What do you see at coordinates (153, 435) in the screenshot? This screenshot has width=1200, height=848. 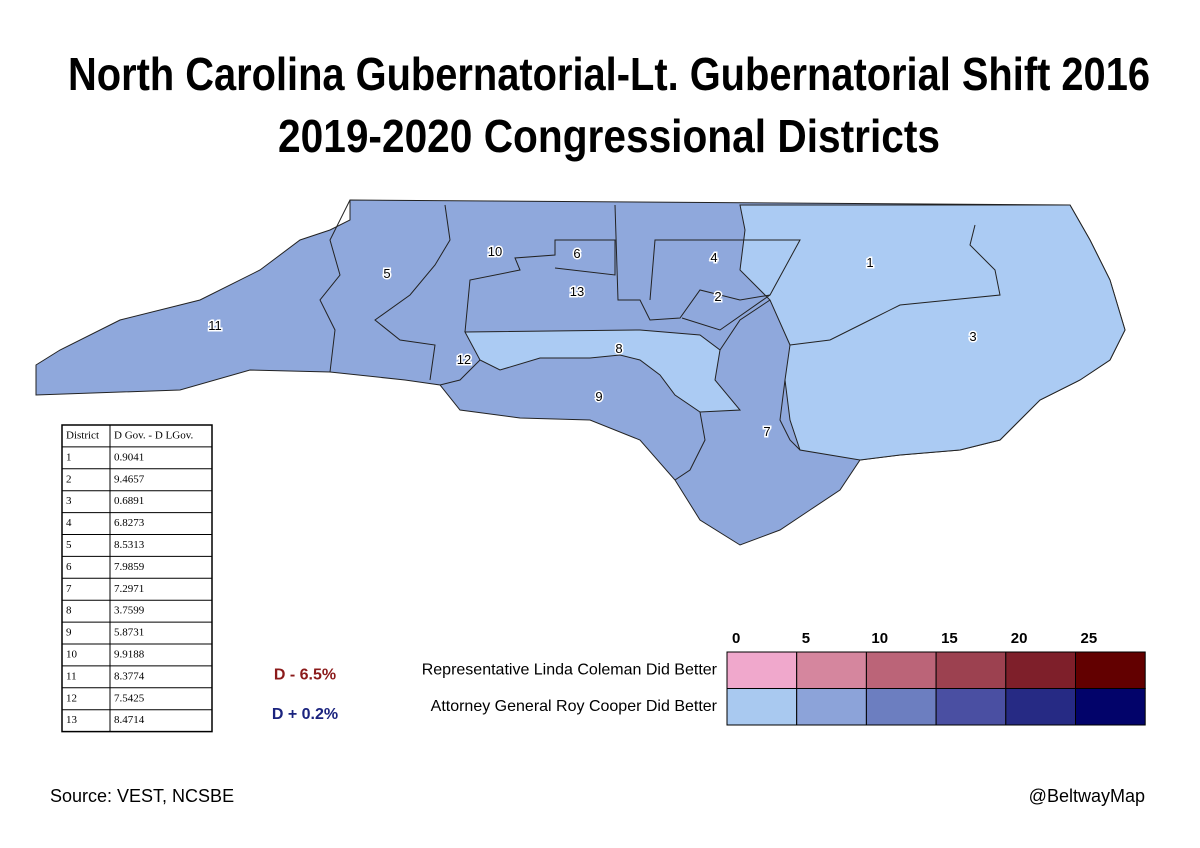 I see `table-header: D Gov. - D LGov.` at bounding box center [153, 435].